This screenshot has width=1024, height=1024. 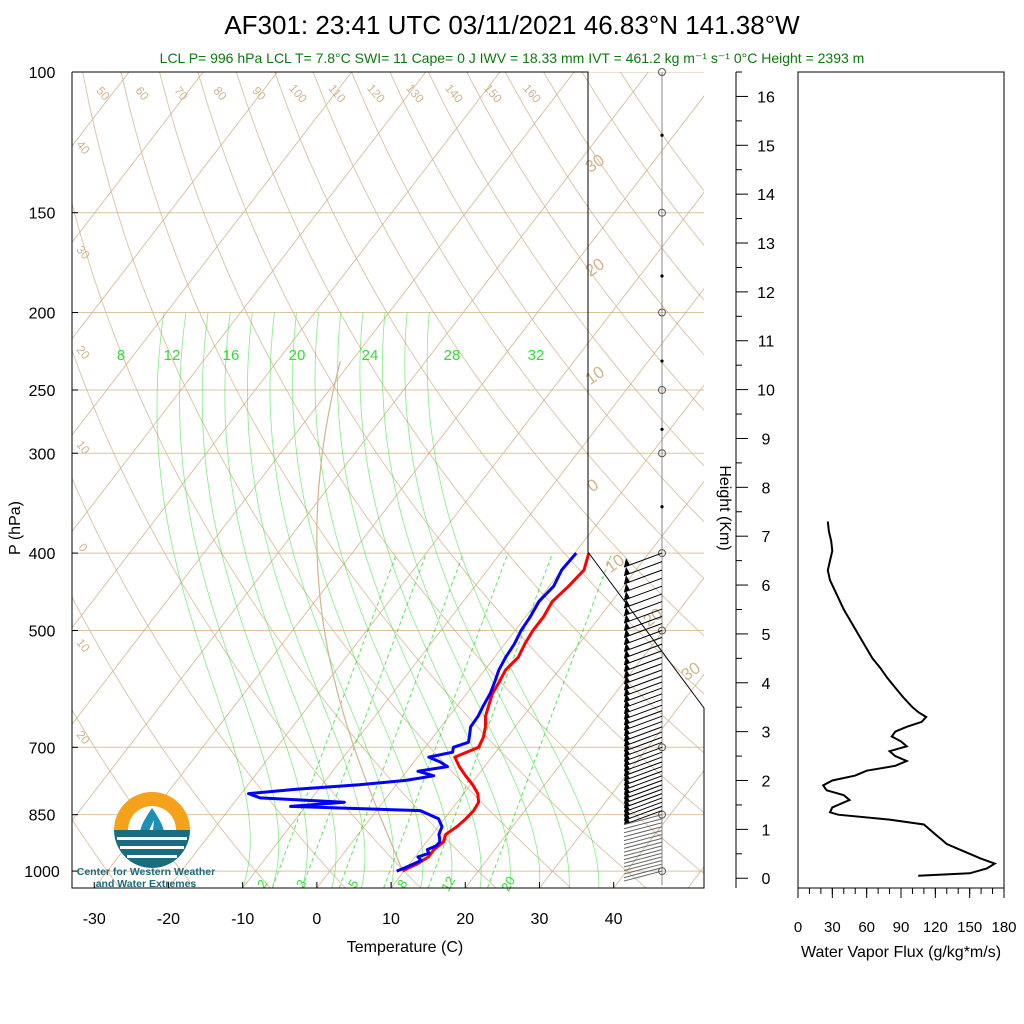 What do you see at coordinates (866, 927) in the screenshot?
I see `wvf-tick-label: 60` at bounding box center [866, 927].